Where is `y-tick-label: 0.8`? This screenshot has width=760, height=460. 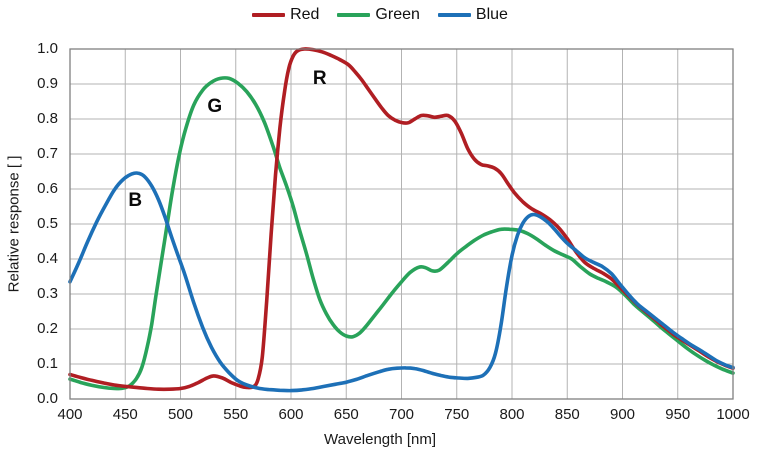 y-tick-label: 0.8 is located at coordinates (47, 118).